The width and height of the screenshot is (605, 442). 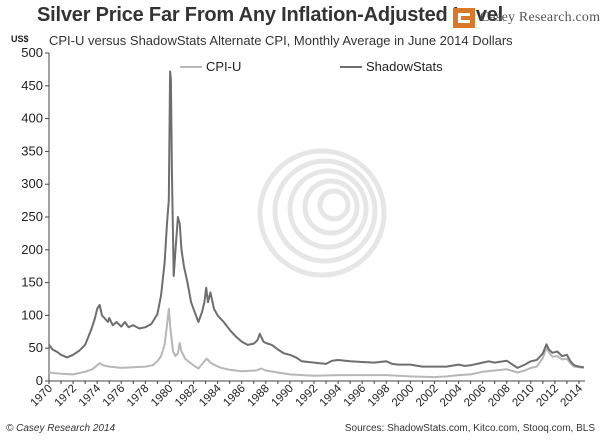 What do you see at coordinates (311, 66) in the screenshot?
I see `chart-legend: CPI-U ShadowStats` at bounding box center [311, 66].